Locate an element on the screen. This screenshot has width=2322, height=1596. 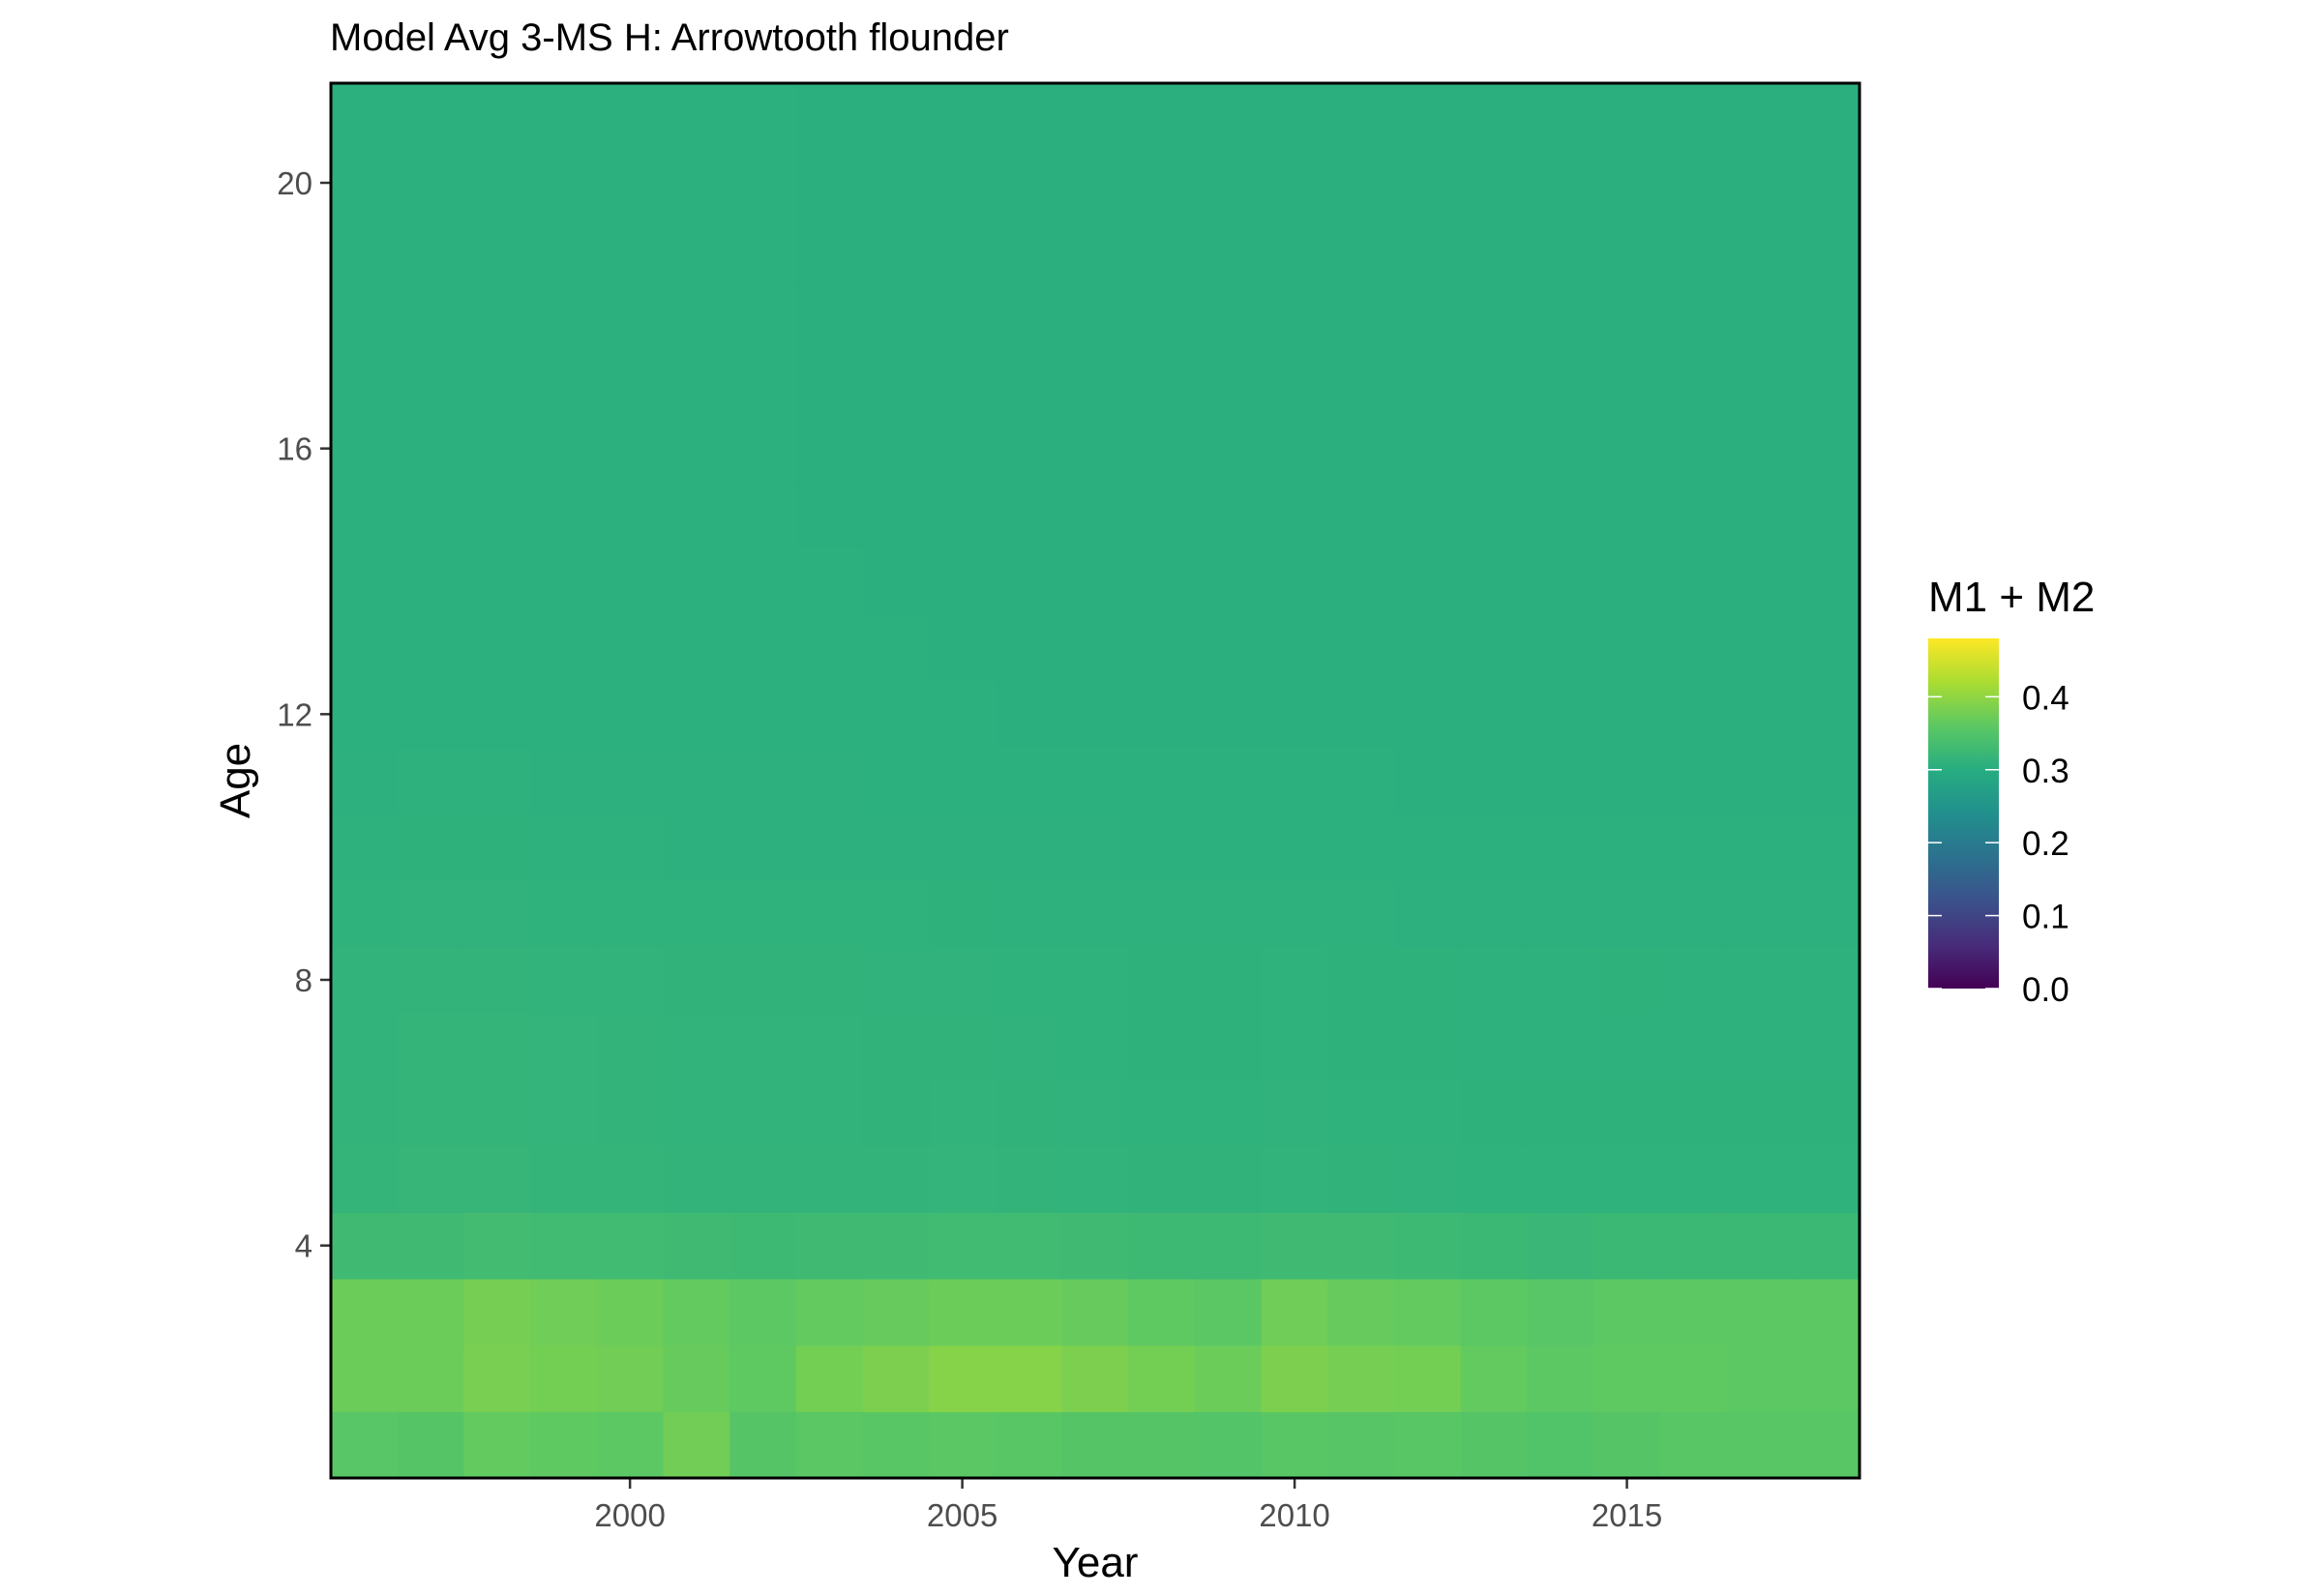
y-tick-label: 12 is located at coordinates (295, 714).